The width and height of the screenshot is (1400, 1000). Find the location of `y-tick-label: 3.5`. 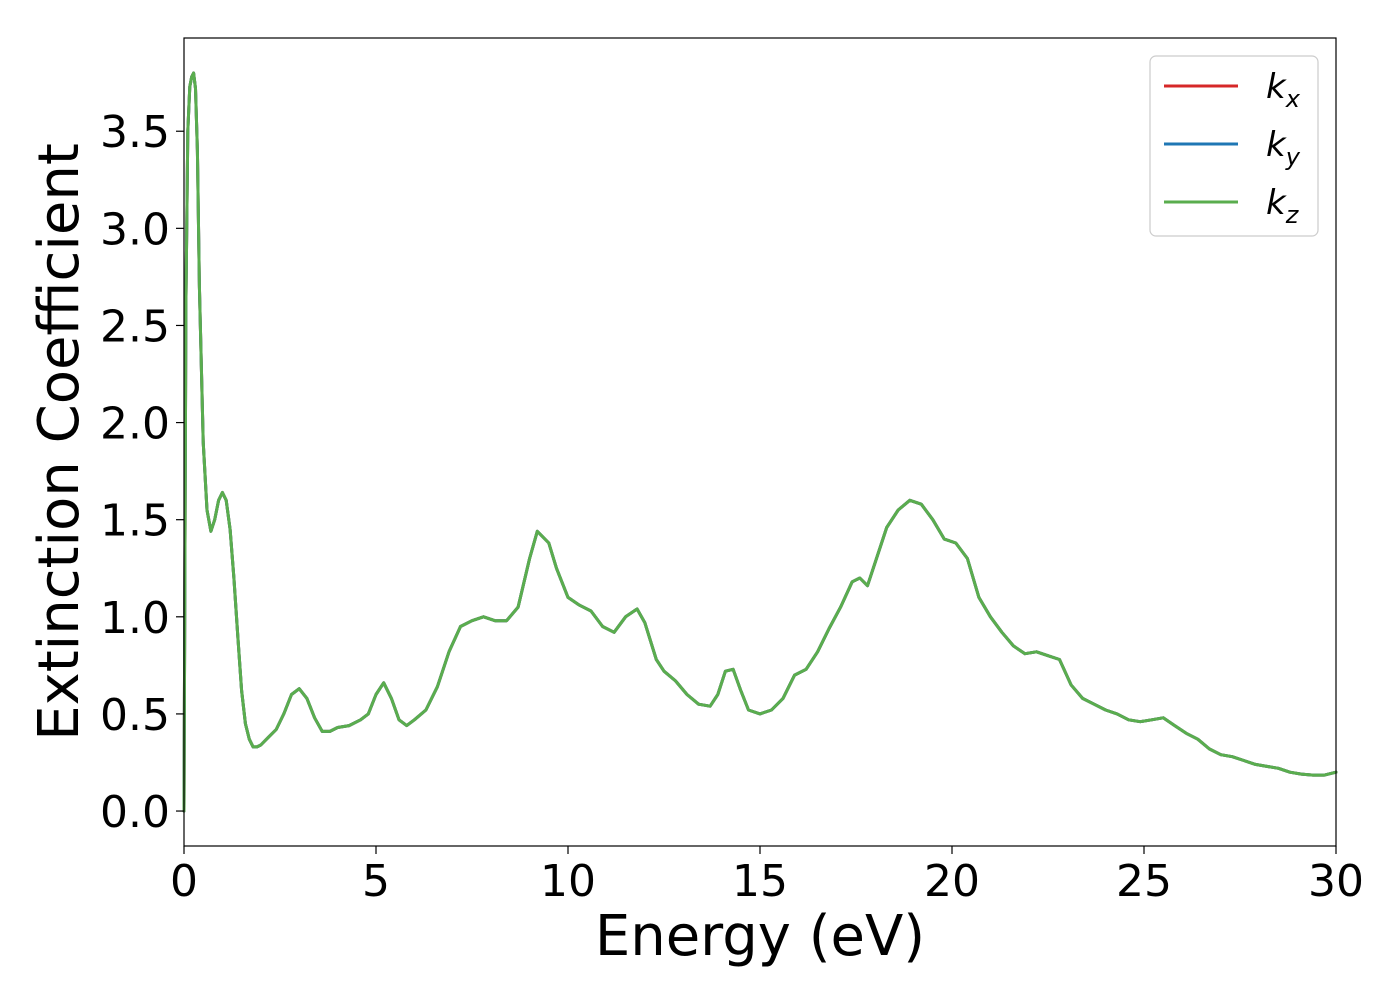

y-tick-label: 3.5 is located at coordinates (135, 132).